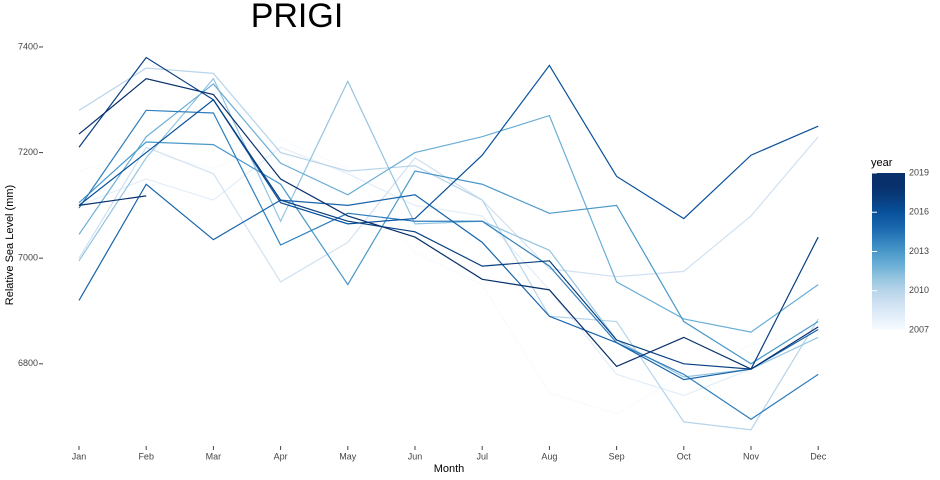 The width and height of the screenshot is (940, 480). Describe the element at coordinates (415, 456) in the screenshot. I see `x-tick-label: Jun` at that location.